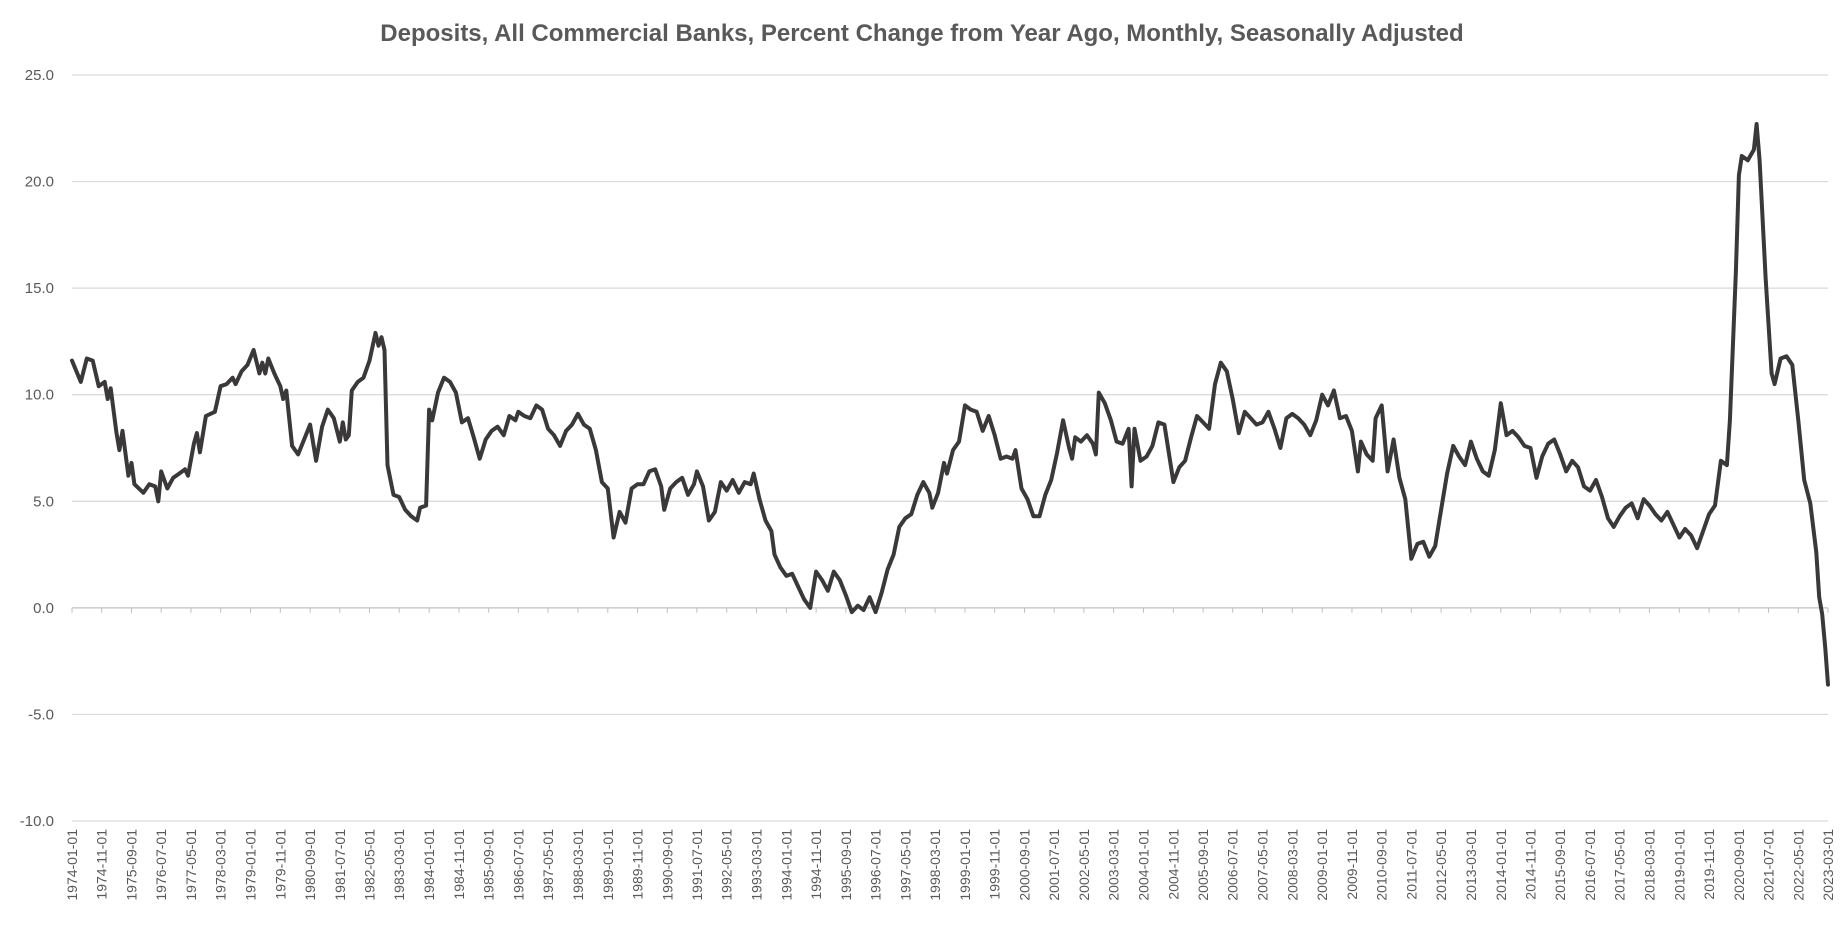  What do you see at coordinates (995, 864) in the screenshot?
I see `x-tick-label: 1999-11-01` at bounding box center [995, 864].